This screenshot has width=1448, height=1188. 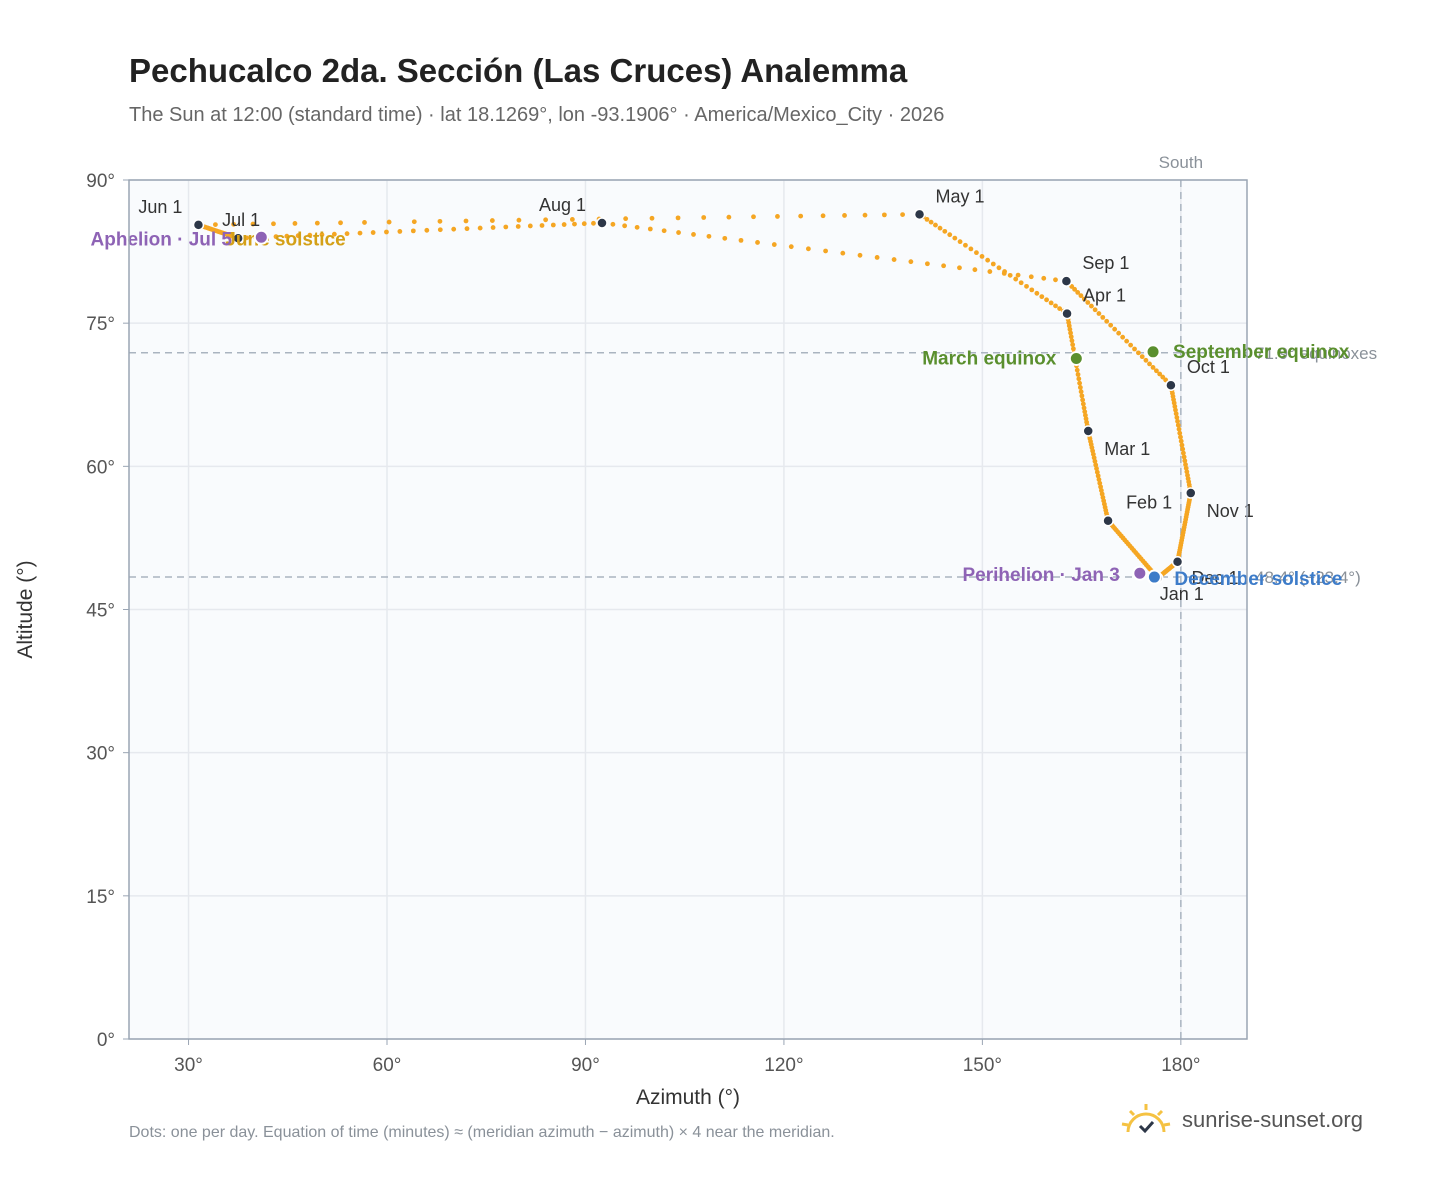 What do you see at coordinates (100, 754) in the screenshot?
I see `y-tick-label: 30°` at bounding box center [100, 754].